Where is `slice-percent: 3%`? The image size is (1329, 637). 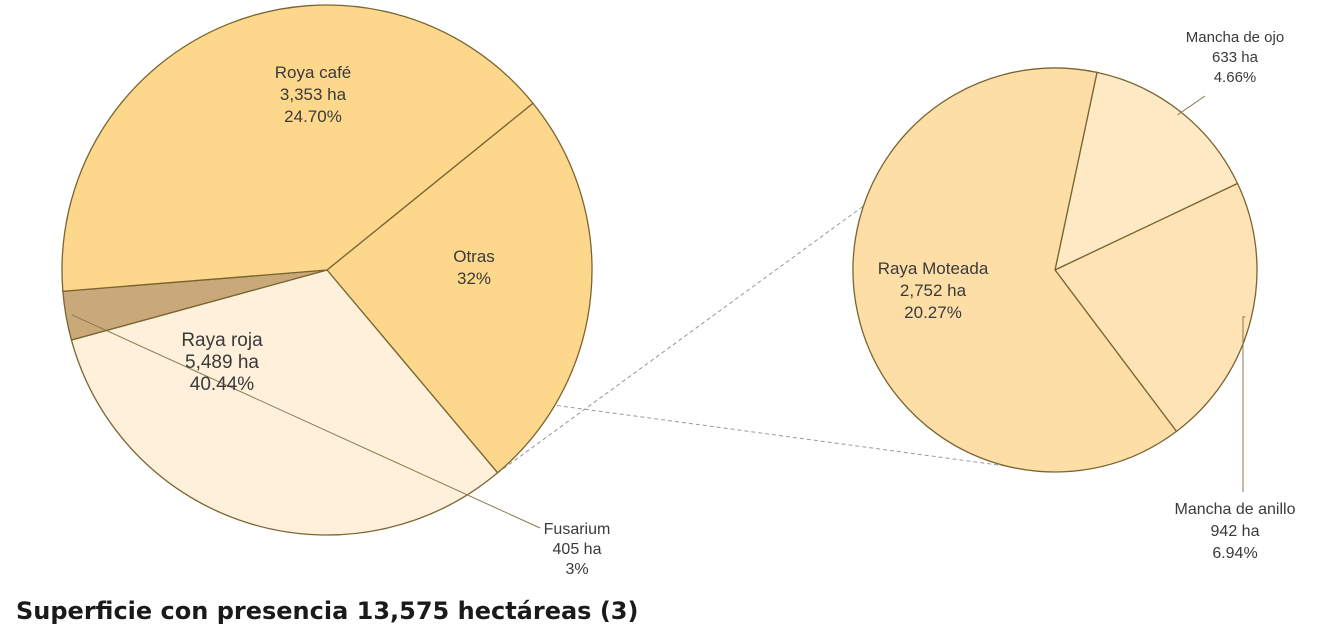 slice-percent: 3% is located at coordinates (576, 569).